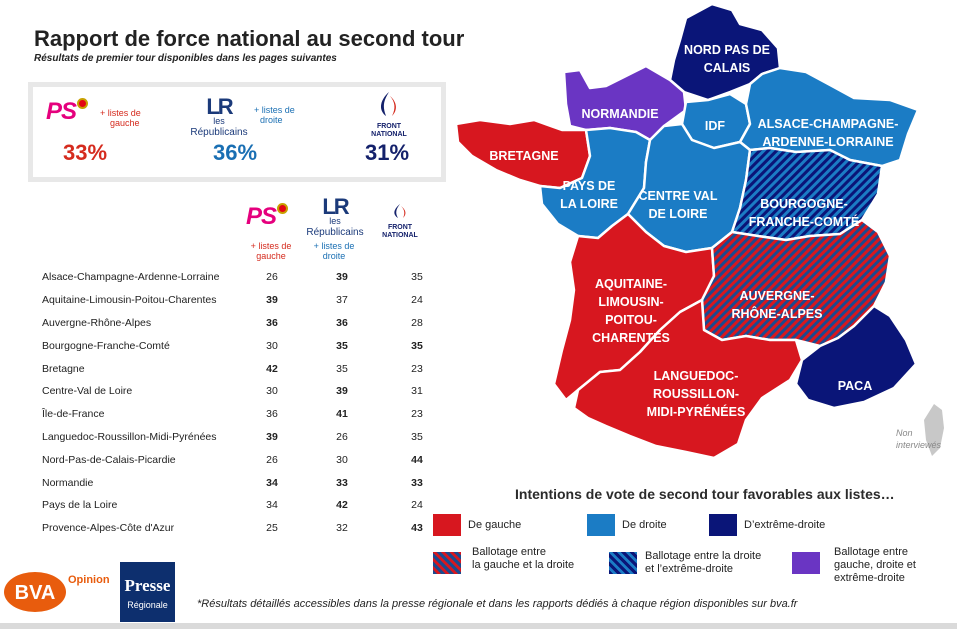  I want to click on map-label-alpc-line4: CHARENTES, so click(631, 338).